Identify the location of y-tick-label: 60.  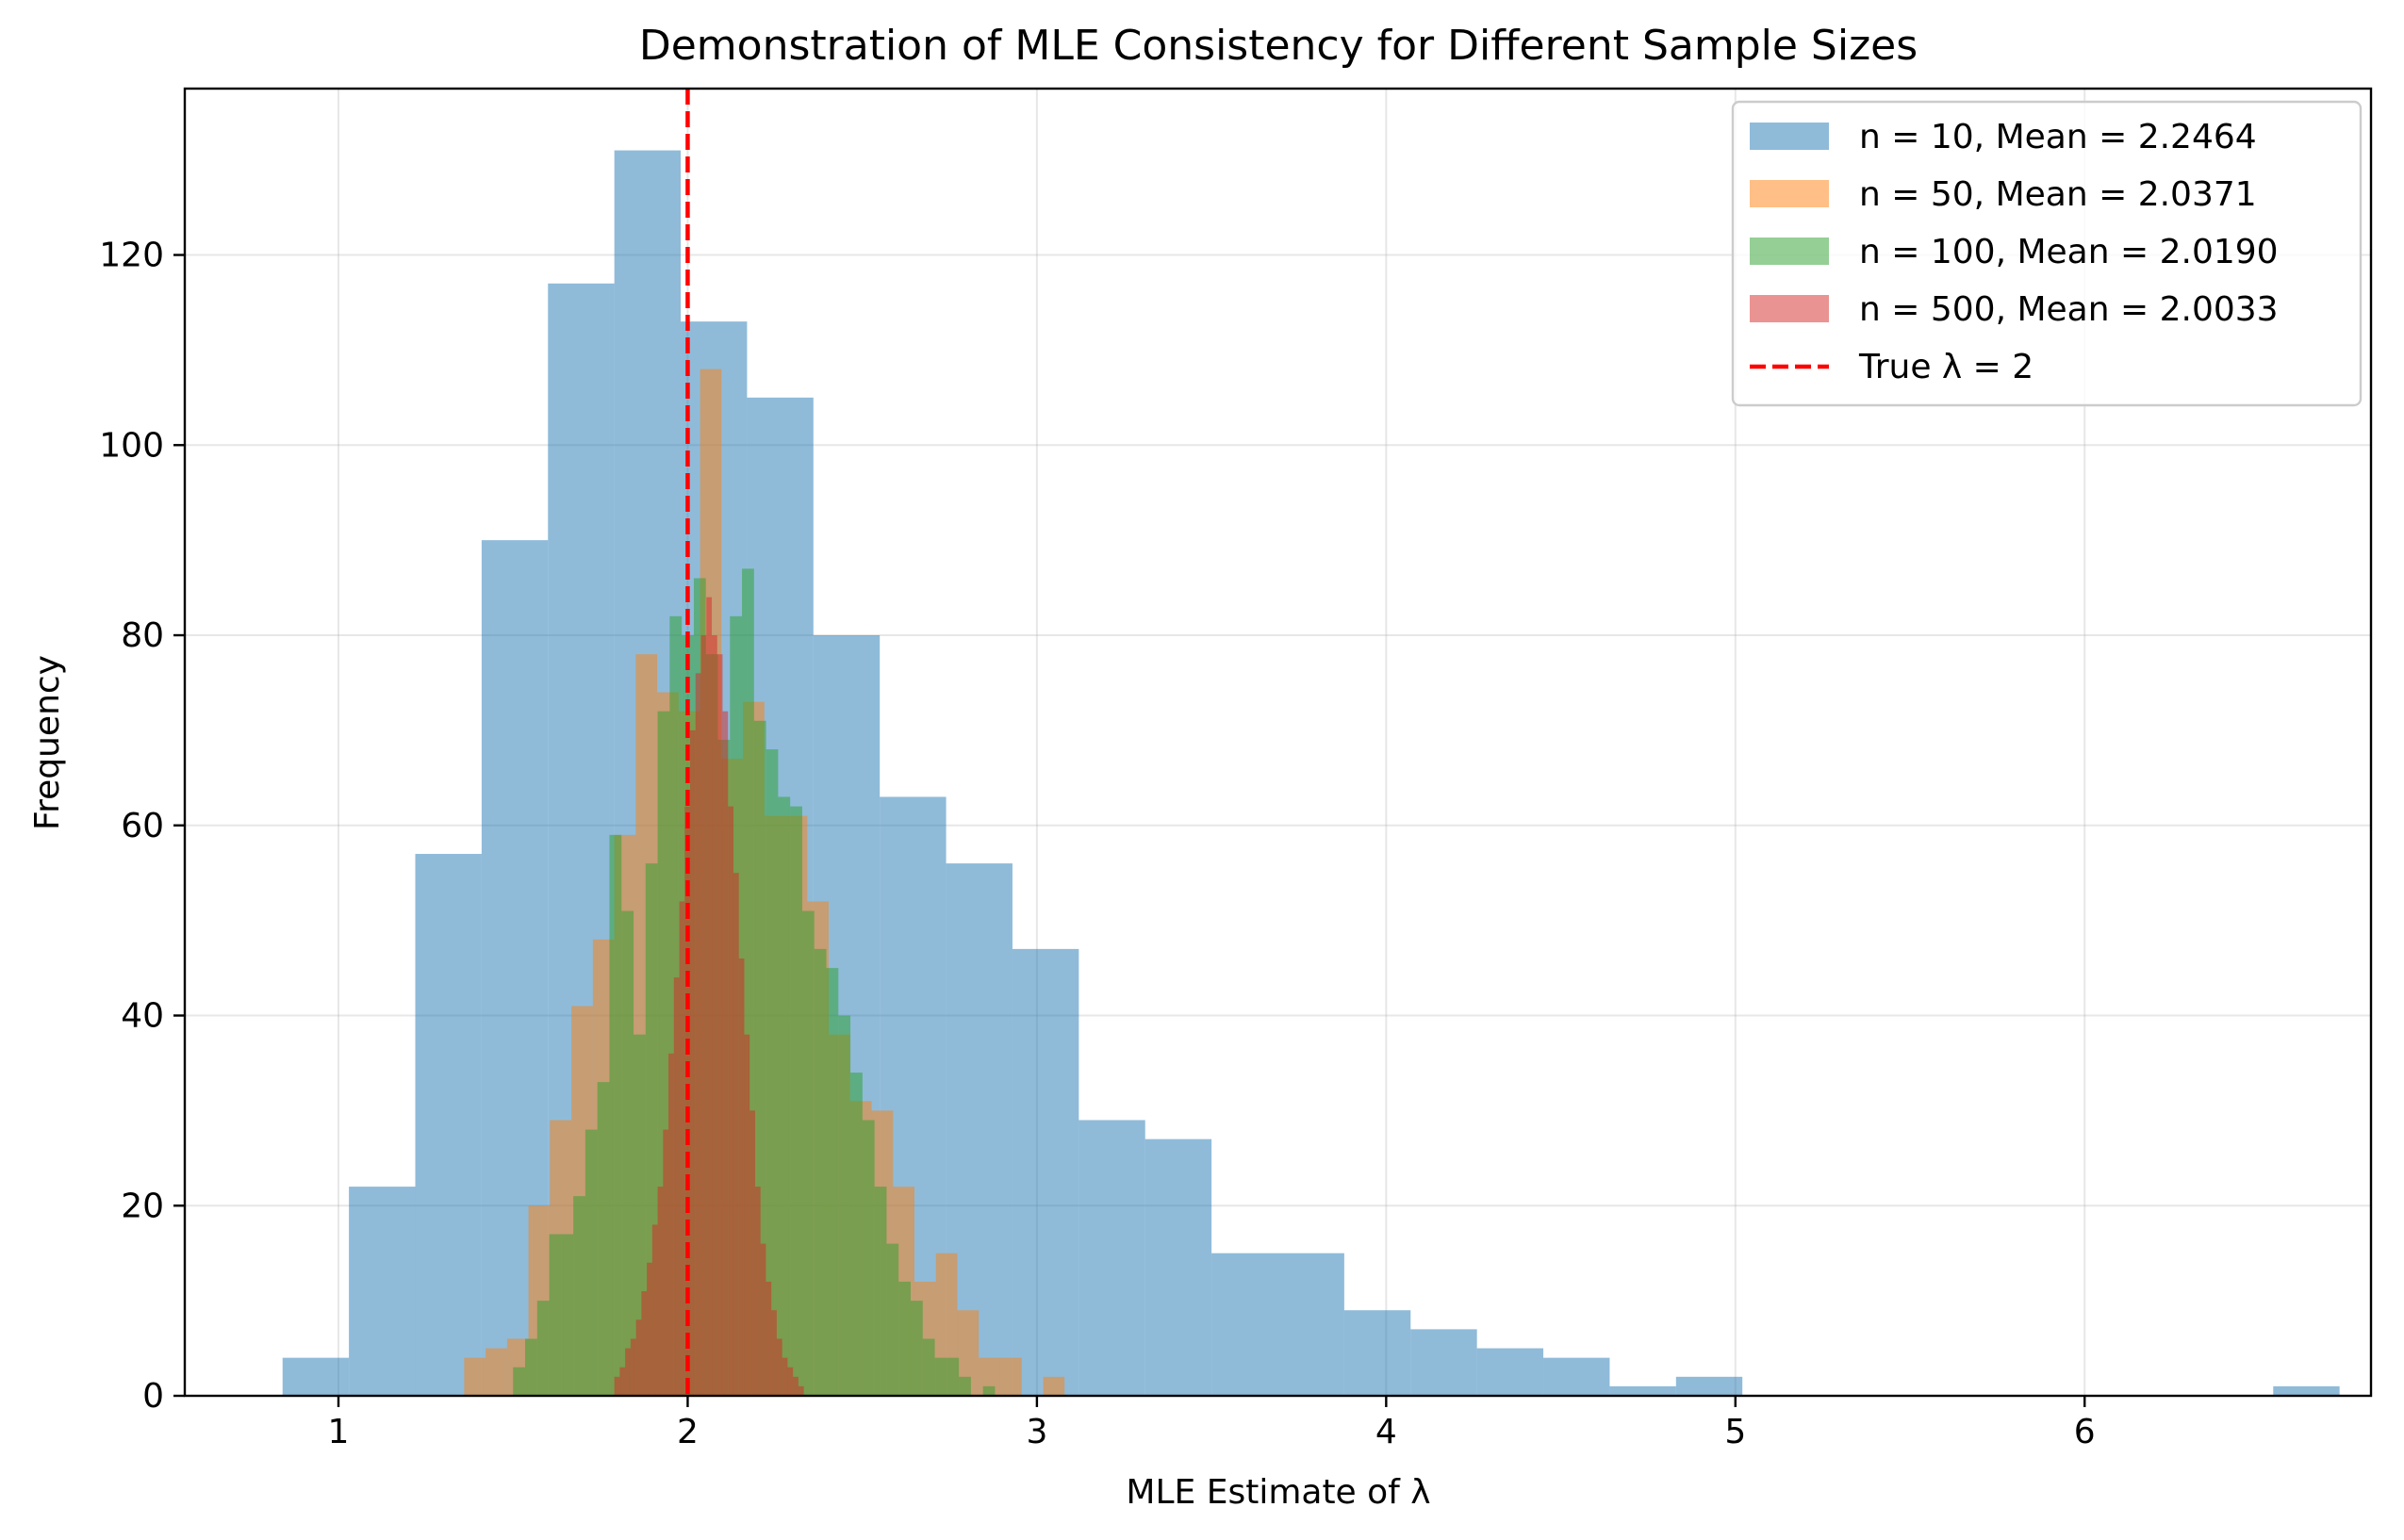
(142, 826).